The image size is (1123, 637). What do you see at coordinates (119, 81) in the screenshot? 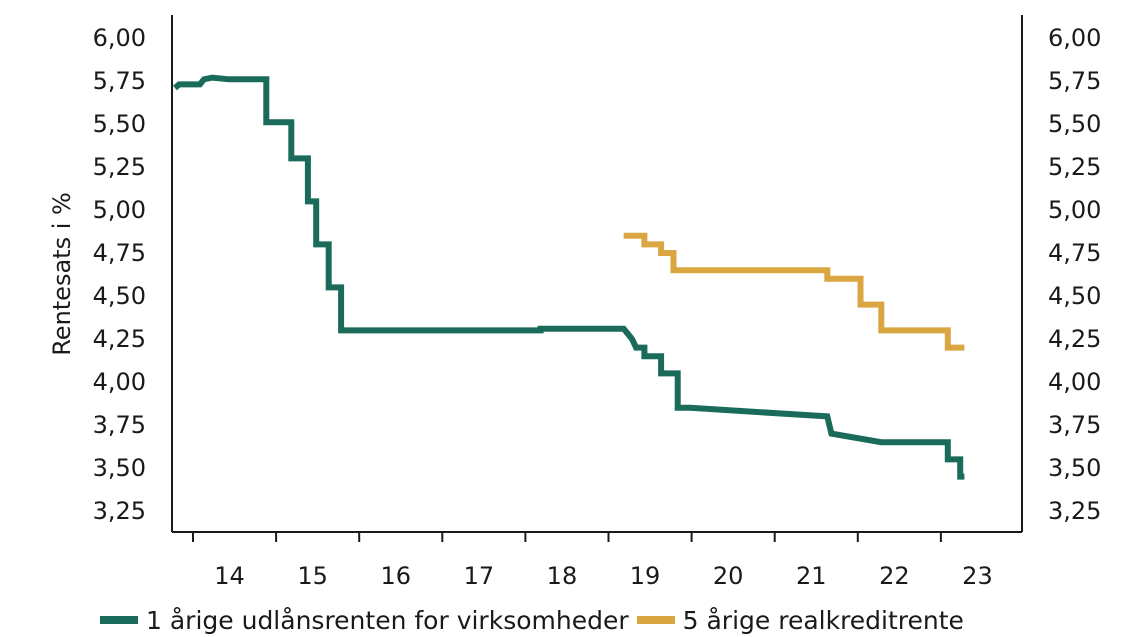
I see `y-tick-label-left: 5,75` at bounding box center [119, 81].